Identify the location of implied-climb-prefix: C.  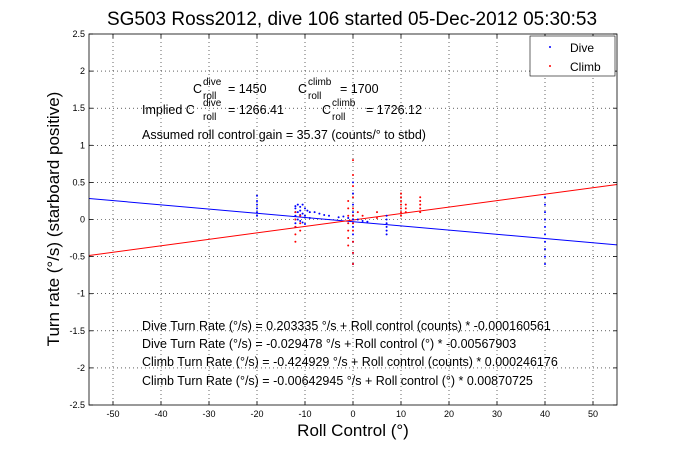
(326, 110).